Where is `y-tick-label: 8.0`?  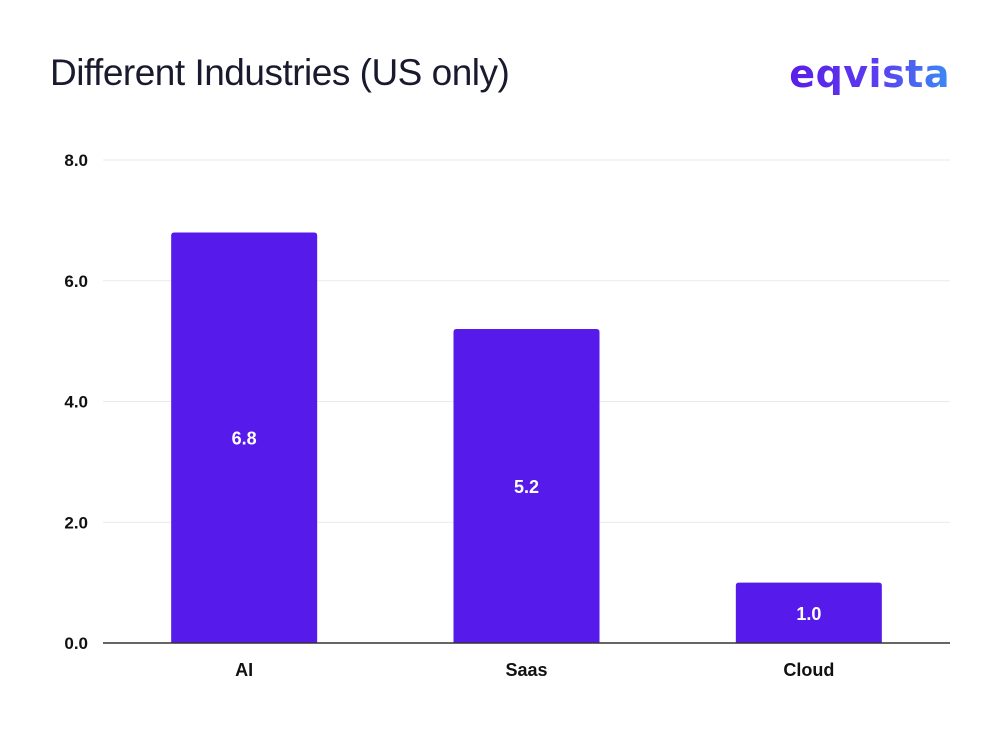
y-tick-label: 8.0 is located at coordinates (76, 160).